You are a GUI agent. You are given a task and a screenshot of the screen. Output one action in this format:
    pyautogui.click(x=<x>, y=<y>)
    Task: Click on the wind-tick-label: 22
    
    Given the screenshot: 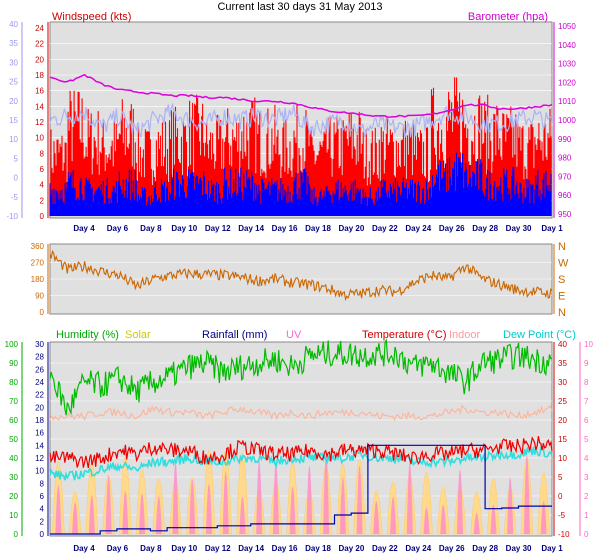 What is the action you would take?
    pyautogui.click(x=39, y=44)
    